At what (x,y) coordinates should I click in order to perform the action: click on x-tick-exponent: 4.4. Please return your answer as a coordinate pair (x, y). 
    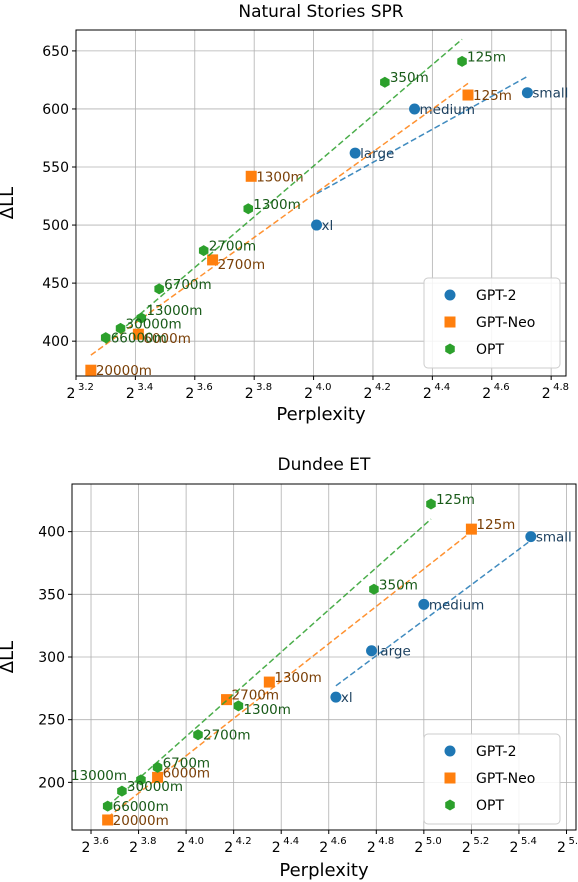
    Looking at the image, I should click on (442, 387).